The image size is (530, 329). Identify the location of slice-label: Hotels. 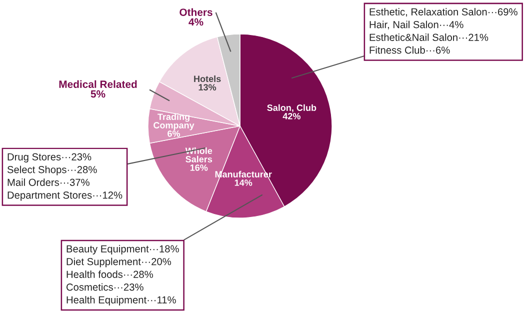
(207, 78).